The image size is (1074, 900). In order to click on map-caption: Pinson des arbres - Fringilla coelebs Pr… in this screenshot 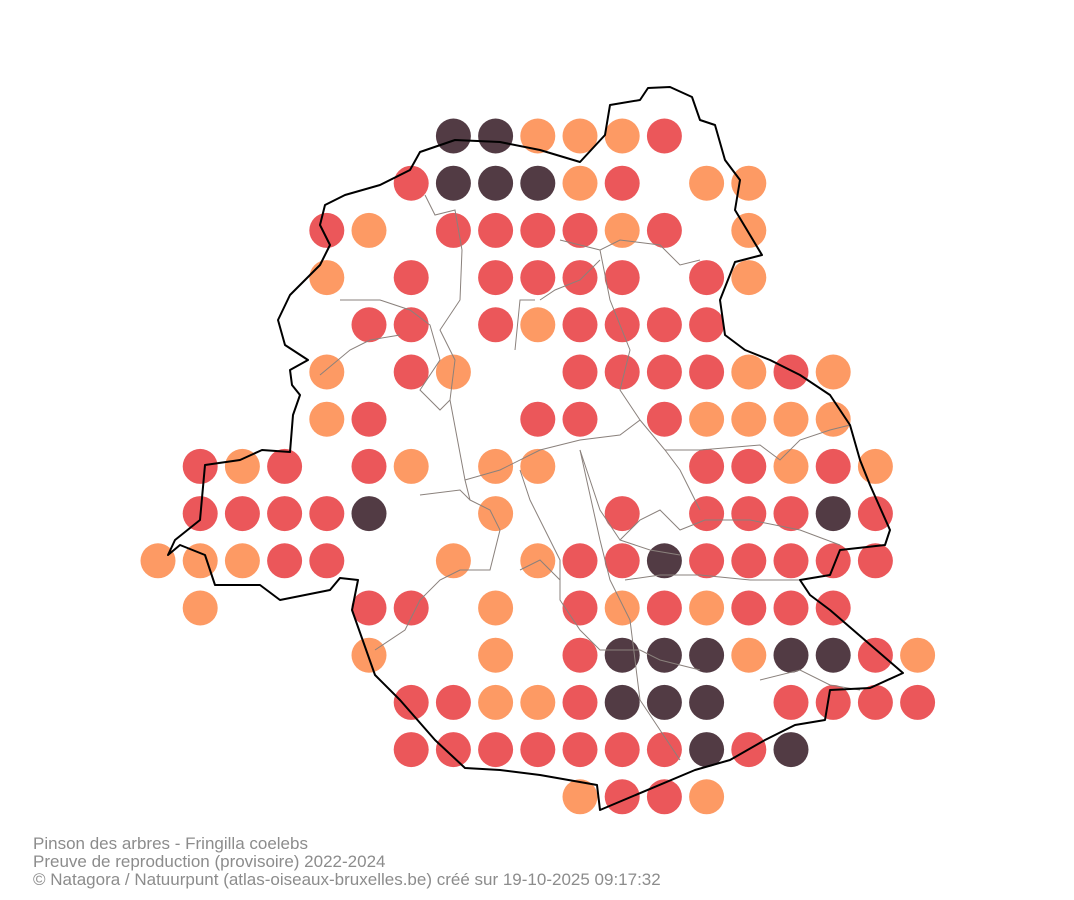, I will do `click(347, 862)`.